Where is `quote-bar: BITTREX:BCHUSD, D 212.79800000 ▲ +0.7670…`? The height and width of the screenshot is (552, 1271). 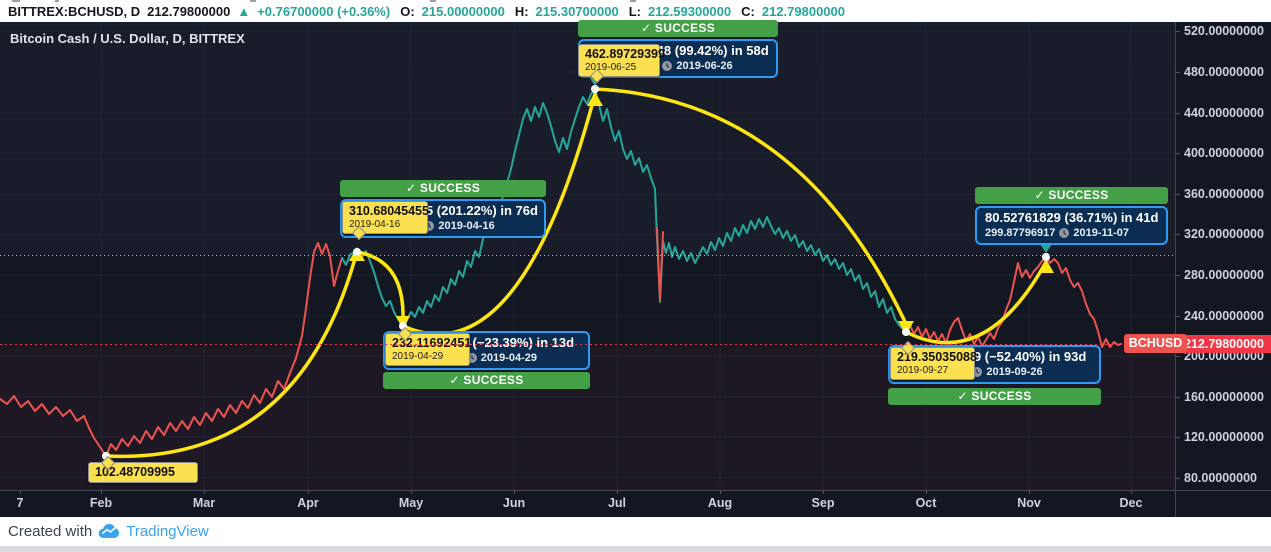
quote-bar: BITTREX:BCHUSD, D 212.79800000 ▲ +0.7670… is located at coordinates (635, 11).